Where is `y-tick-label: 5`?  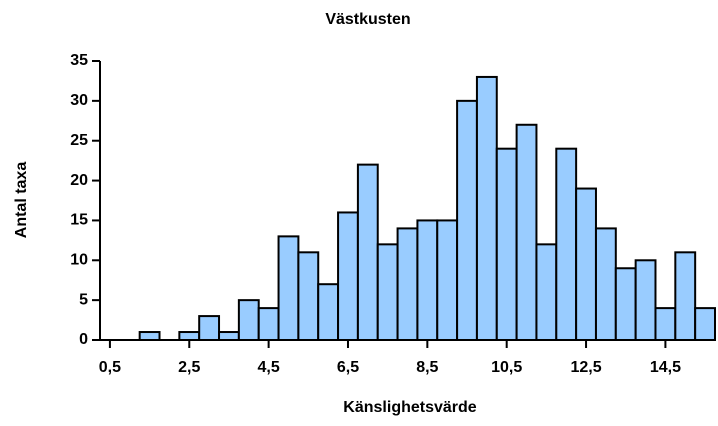 y-tick-label: 5 is located at coordinates (83, 299).